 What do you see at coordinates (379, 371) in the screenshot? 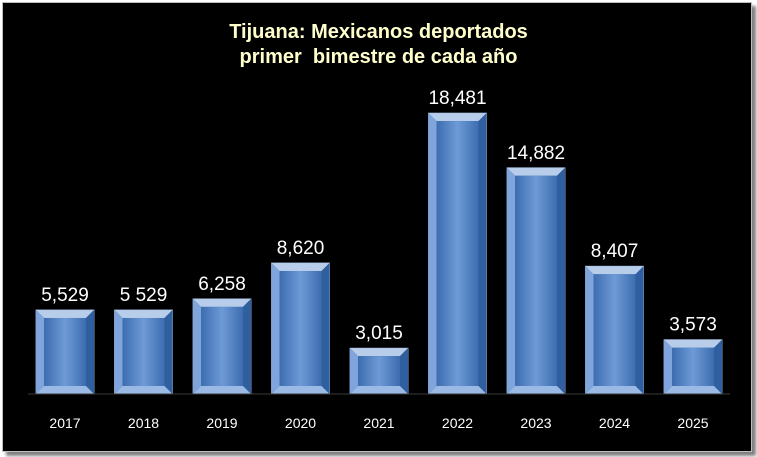
I see `bar-2021` at bounding box center [379, 371].